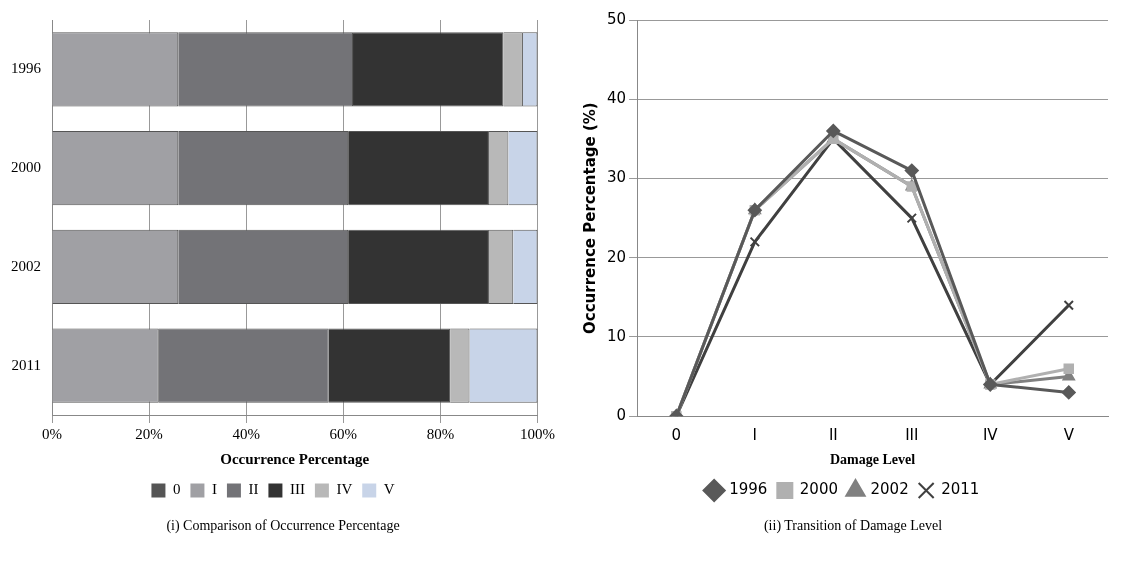  What do you see at coordinates (440, 433) in the screenshot?
I see `x-tick-label: 80%` at bounding box center [440, 433].